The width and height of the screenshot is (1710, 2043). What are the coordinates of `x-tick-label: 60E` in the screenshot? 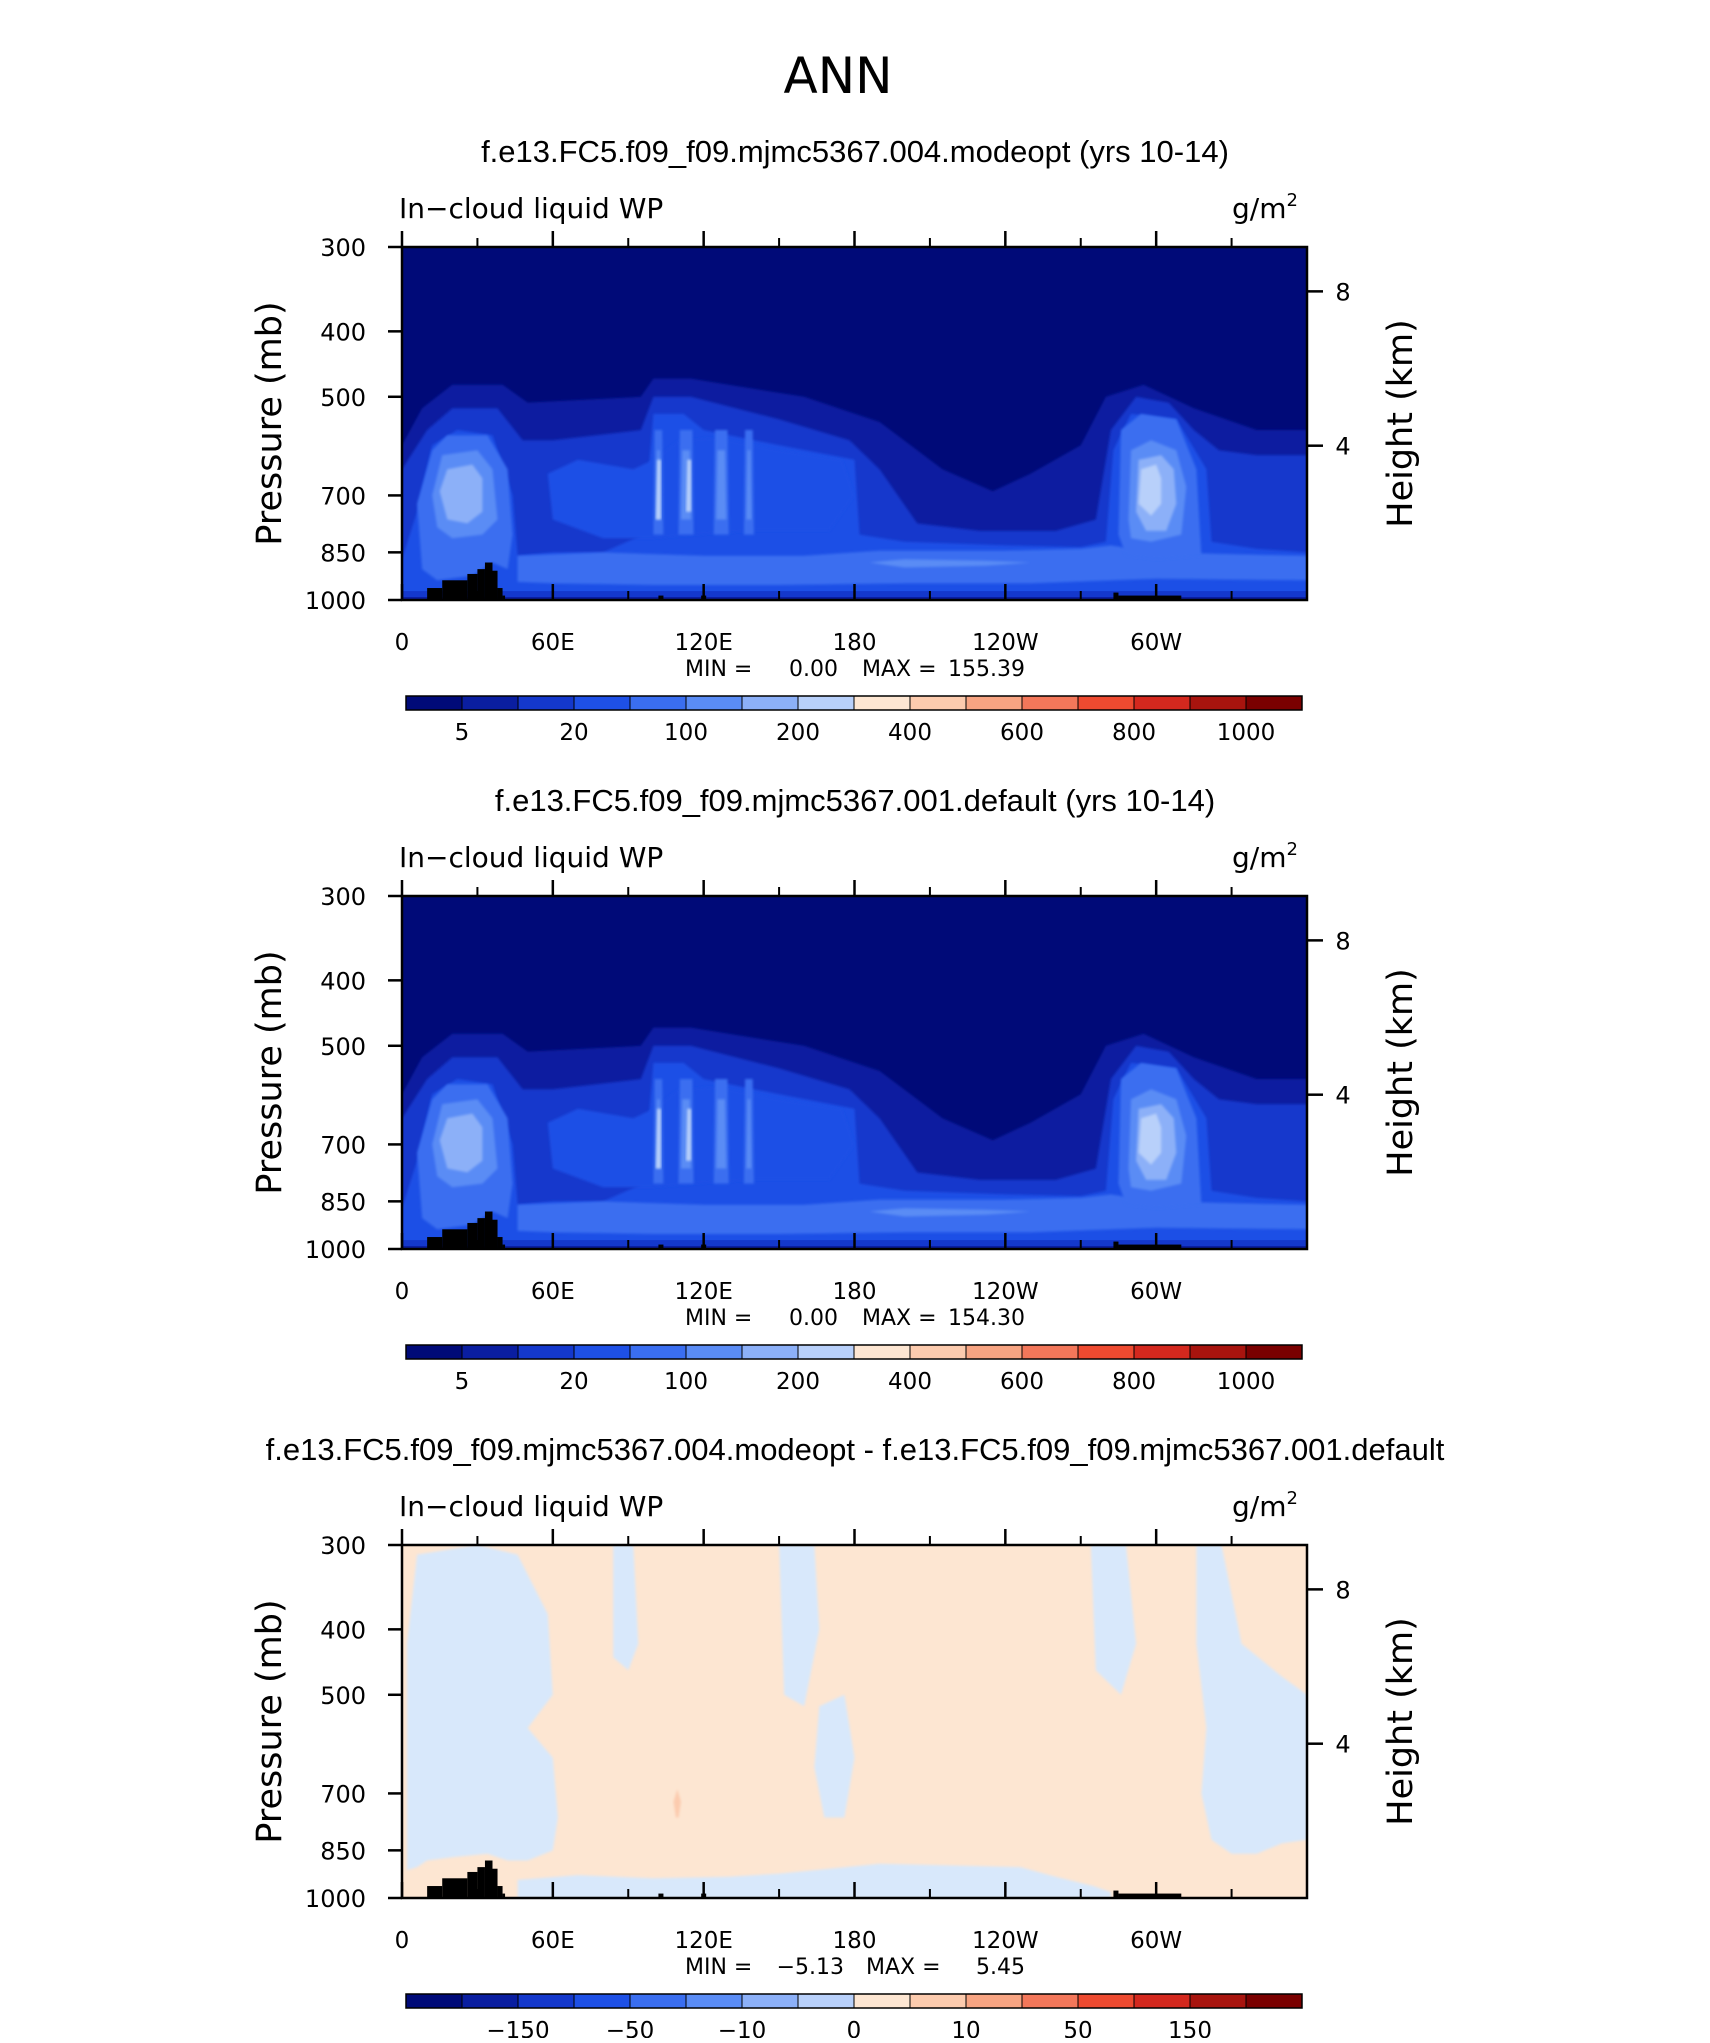 It's located at (553, 1292).